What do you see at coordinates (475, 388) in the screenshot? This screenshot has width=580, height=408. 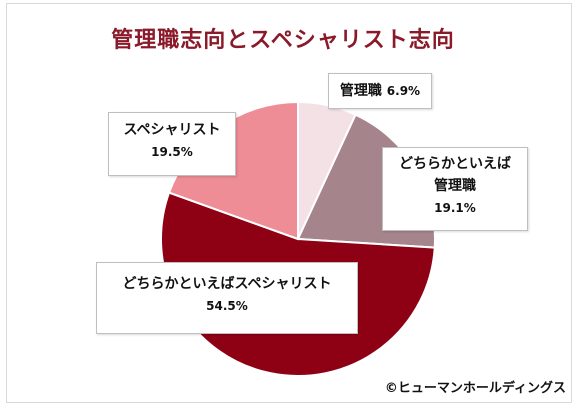 I see `copyright-text: ©ヒューマンホールディングス` at bounding box center [475, 388].